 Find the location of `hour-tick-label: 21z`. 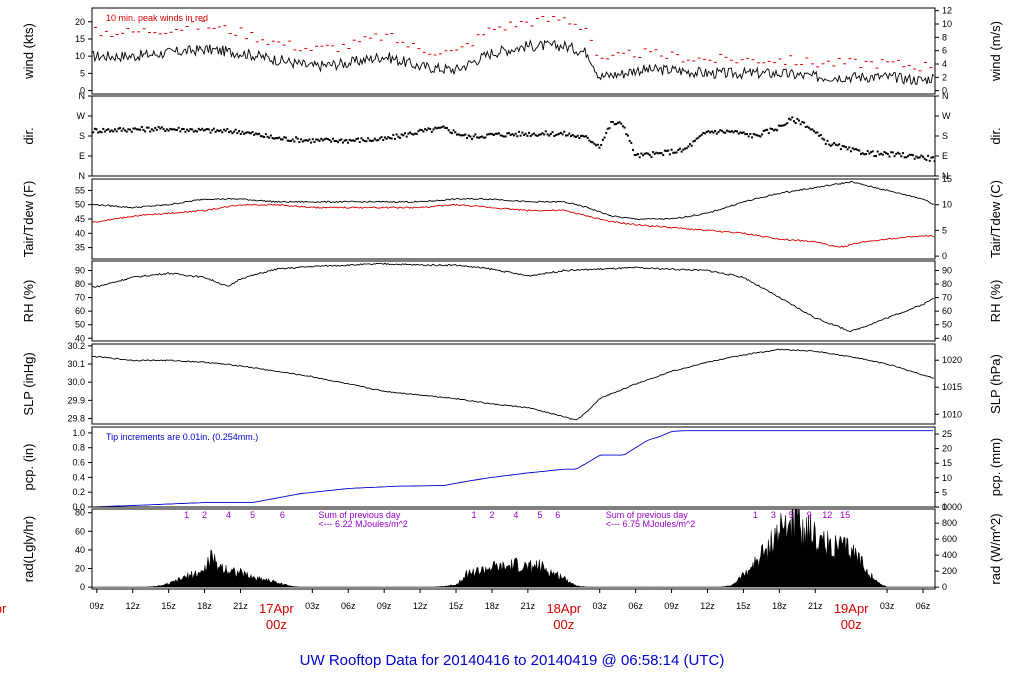

hour-tick-label: 21z is located at coordinates (528, 606).